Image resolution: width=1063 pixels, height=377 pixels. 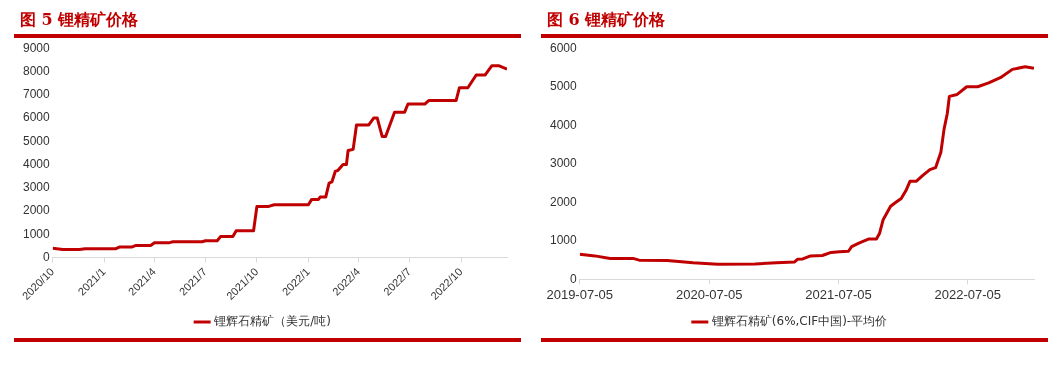 I want to click on x-tick-label: 2019-07-05, so click(x=579, y=294).